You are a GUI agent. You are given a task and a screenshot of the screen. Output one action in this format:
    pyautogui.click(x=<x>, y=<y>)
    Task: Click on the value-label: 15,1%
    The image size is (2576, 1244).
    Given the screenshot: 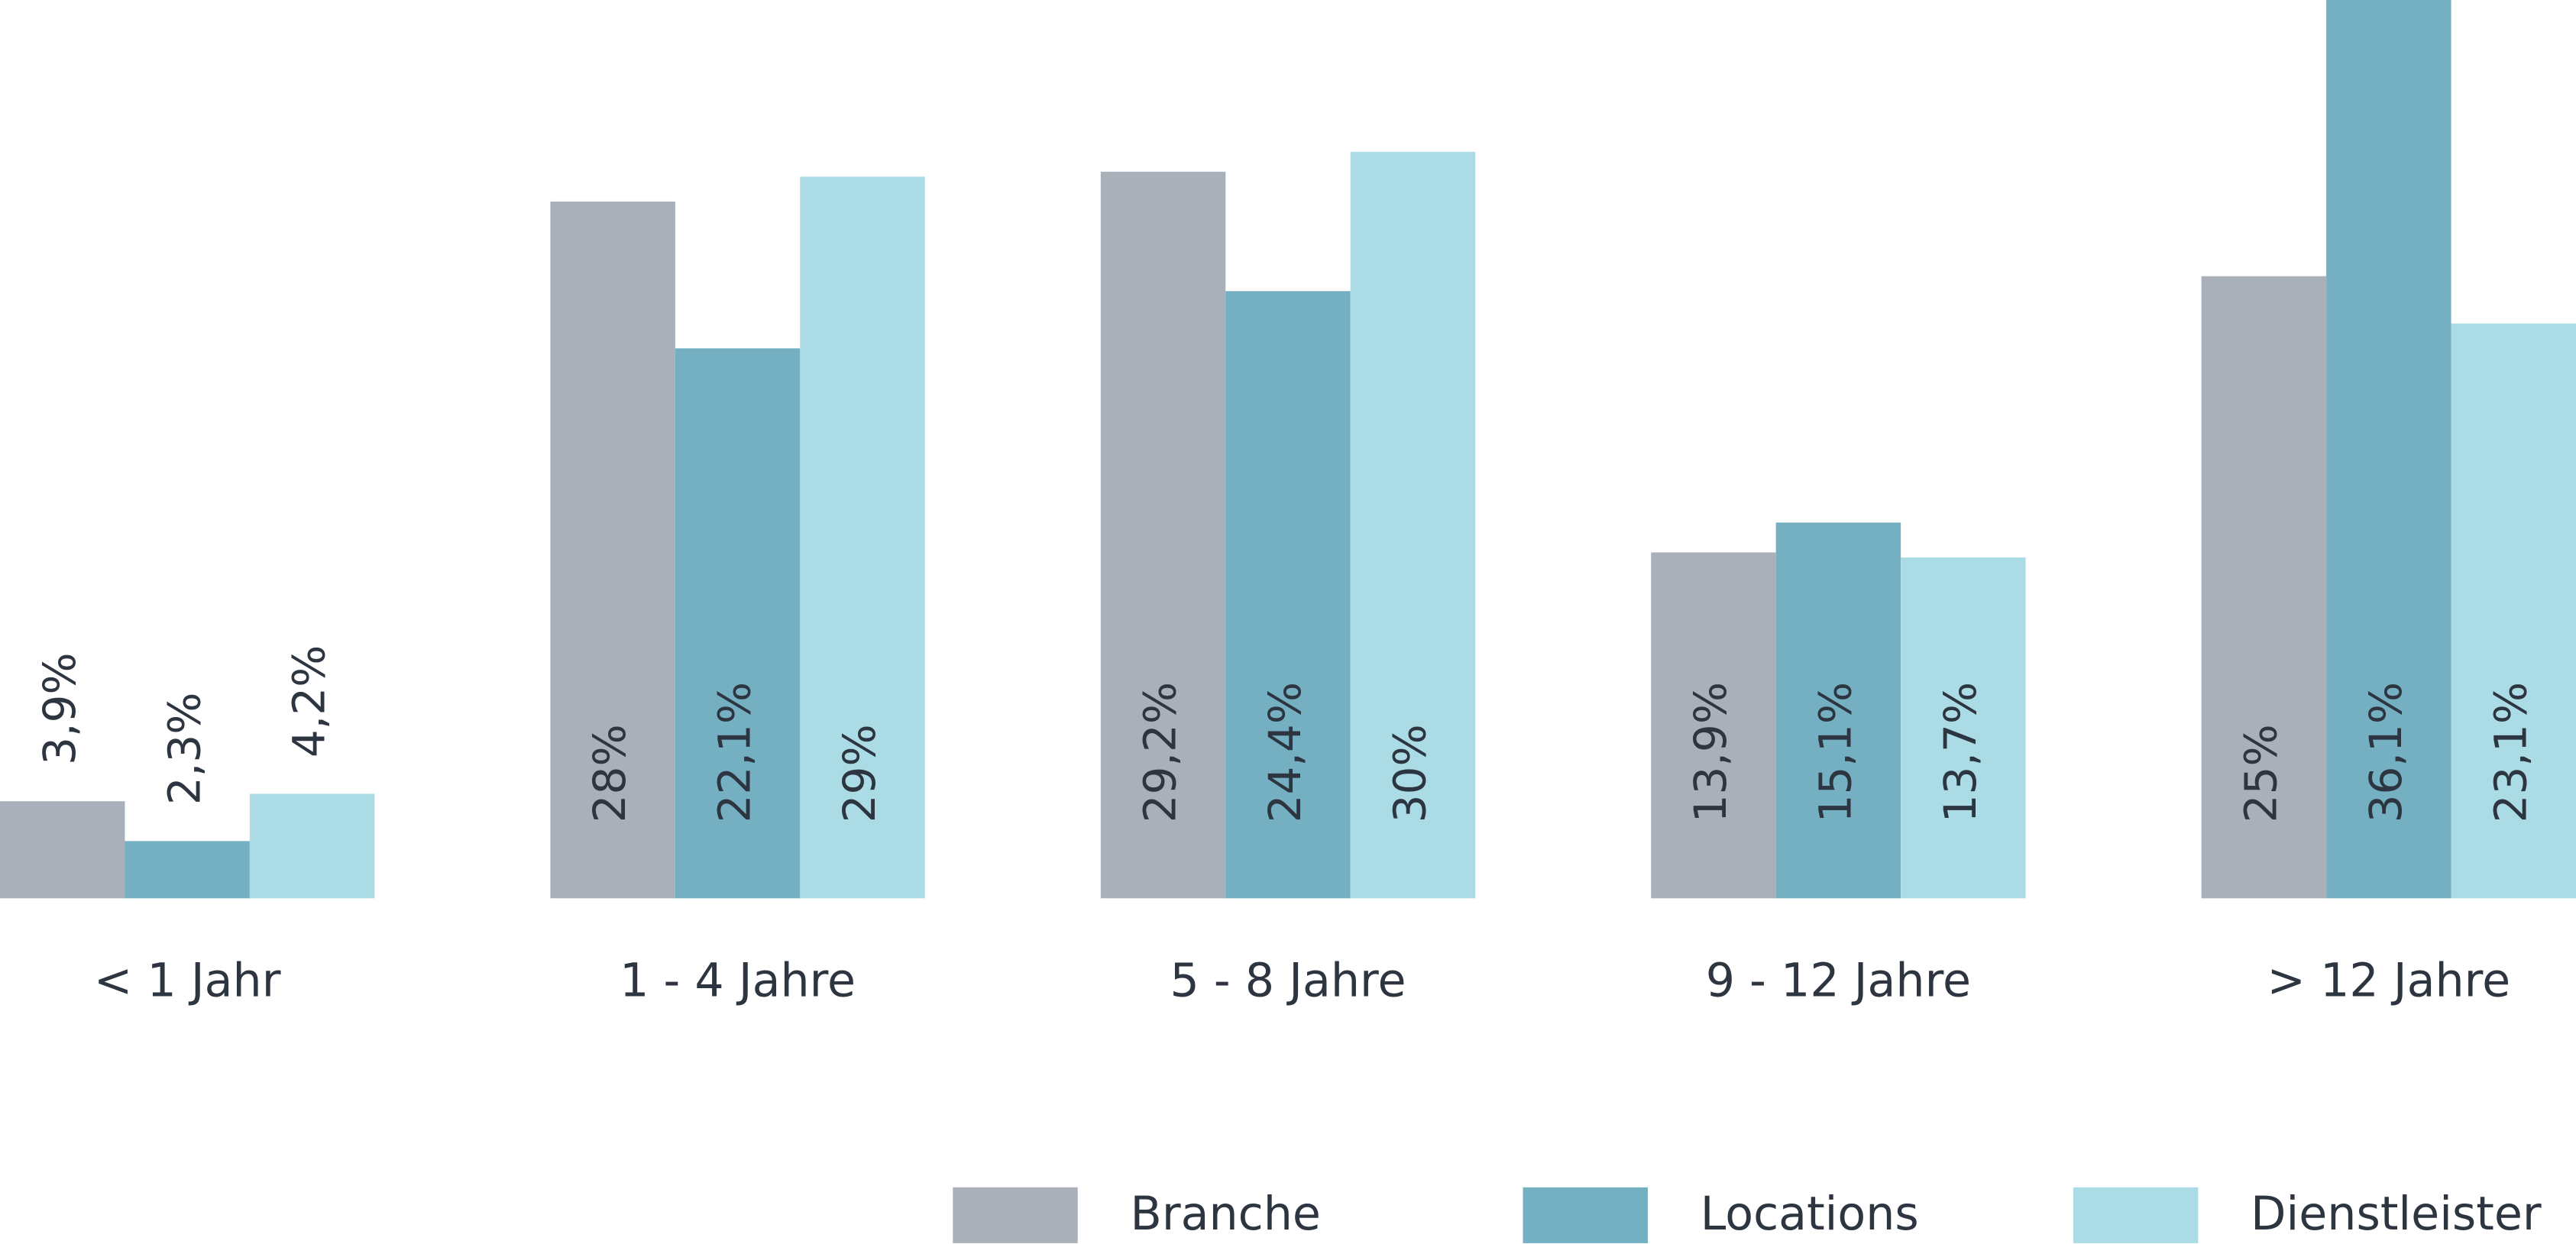 What is the action you would take?
    pyautogui.click(x=1836, y=752)
    